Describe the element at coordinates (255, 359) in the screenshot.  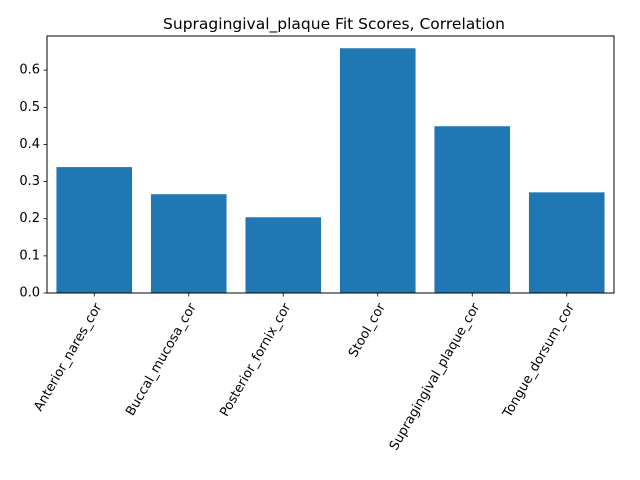
I see `x-tick-label: Posterior_fornix_cor` at that location.